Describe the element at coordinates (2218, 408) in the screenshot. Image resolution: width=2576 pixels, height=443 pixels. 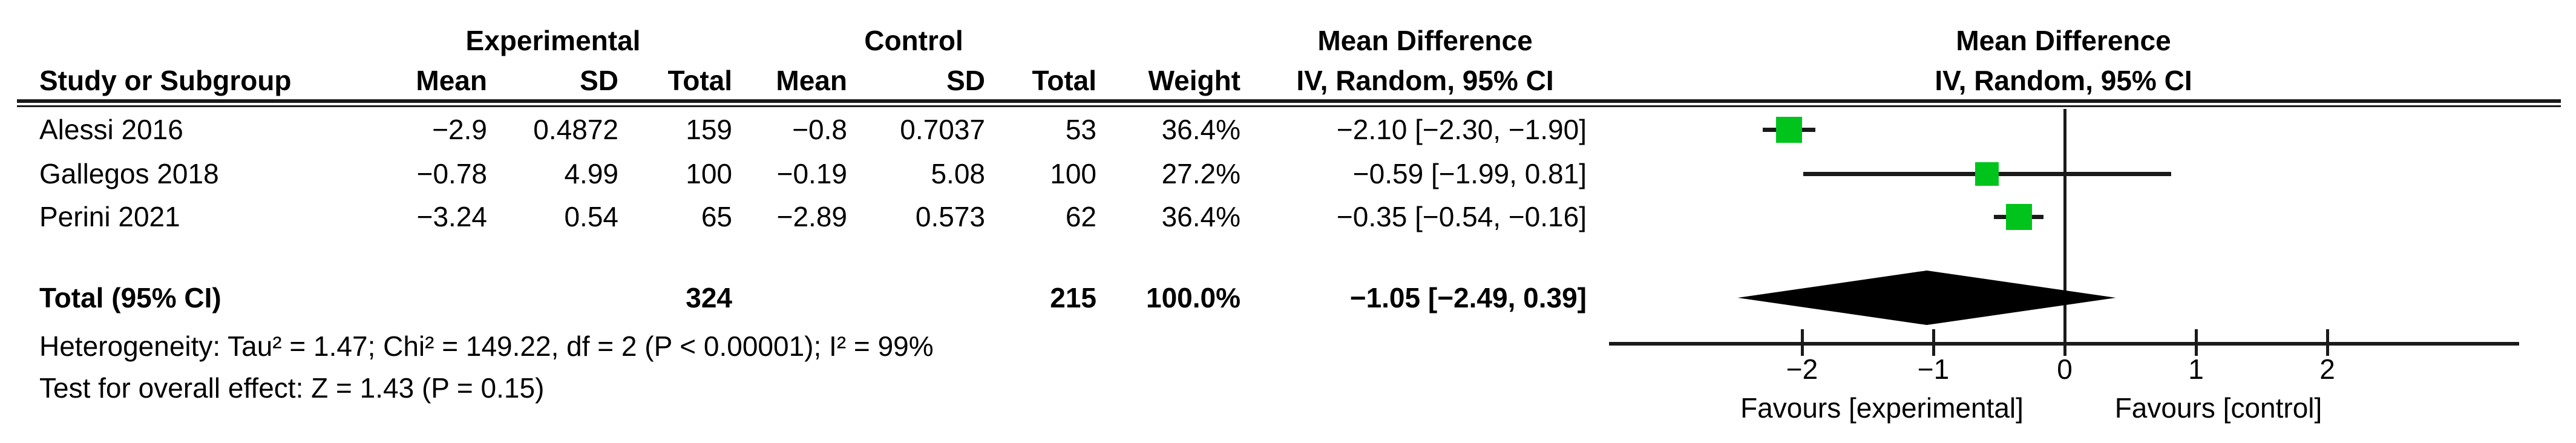
I see `favours-control-label: Favours [control]` at that location.